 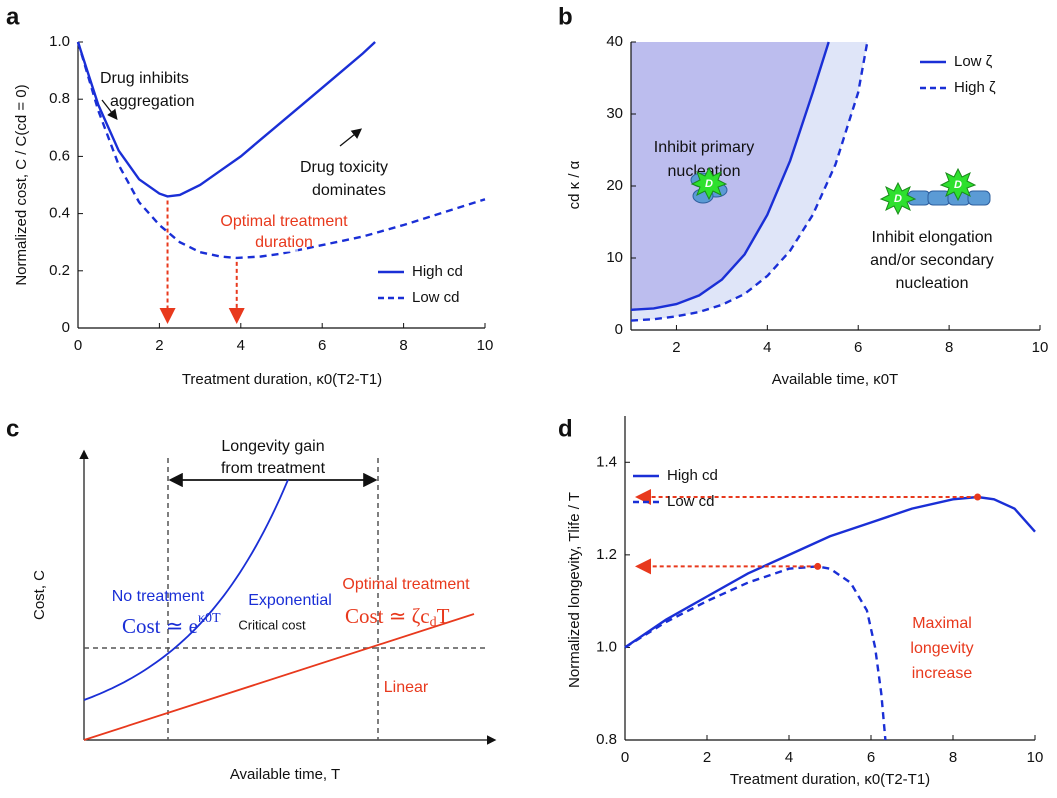 I want to click on y-axis-title: cd κ / α, so click(x=574, y=184).